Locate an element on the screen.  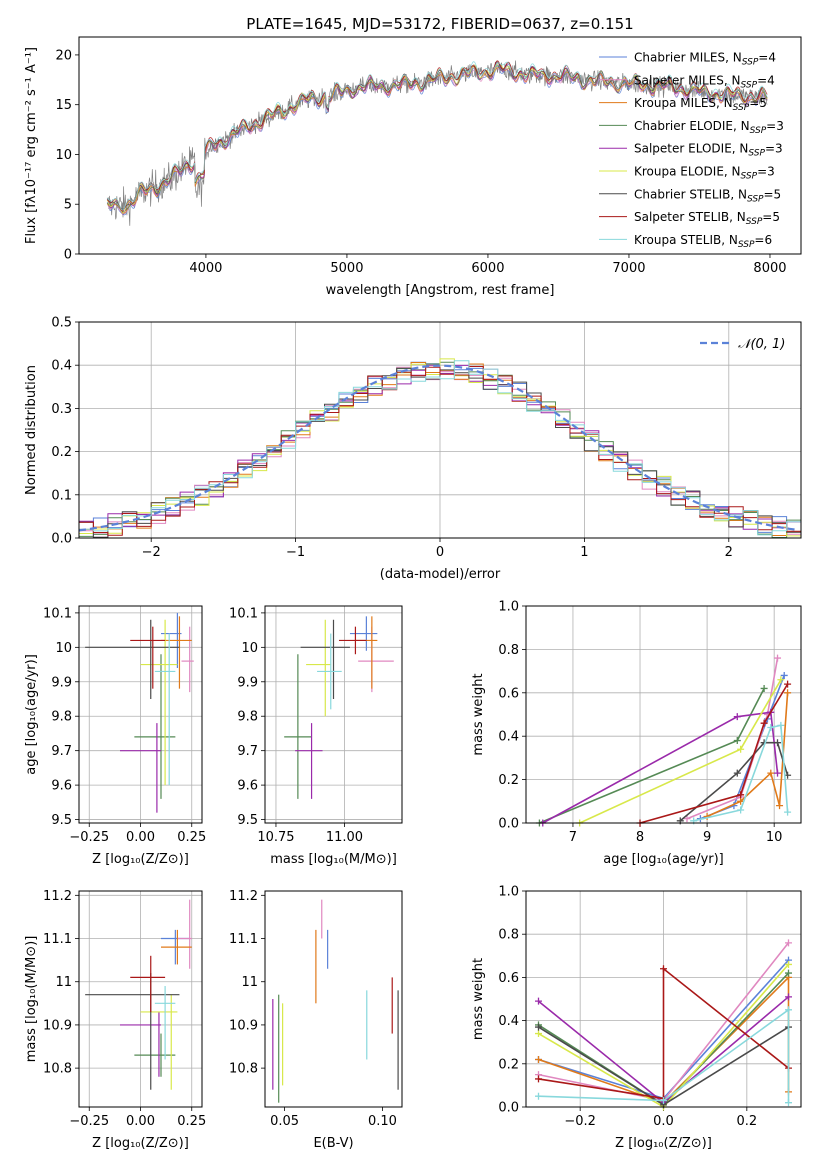
mass-vs-Z-plot-area is located at coordinates (138, 994).